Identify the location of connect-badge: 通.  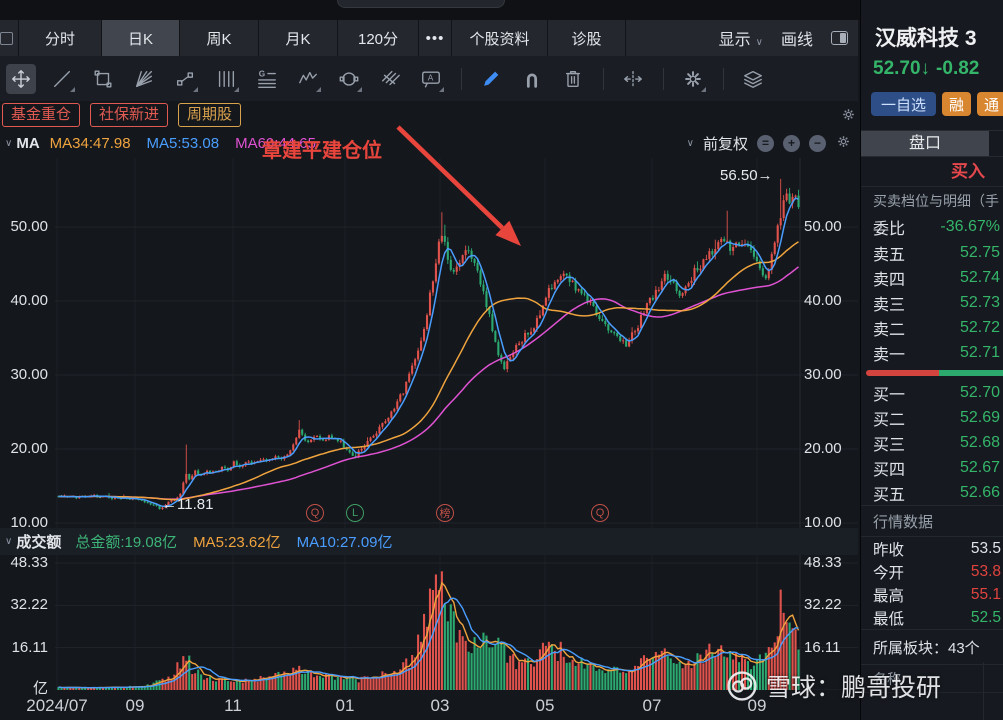
(990, 104).